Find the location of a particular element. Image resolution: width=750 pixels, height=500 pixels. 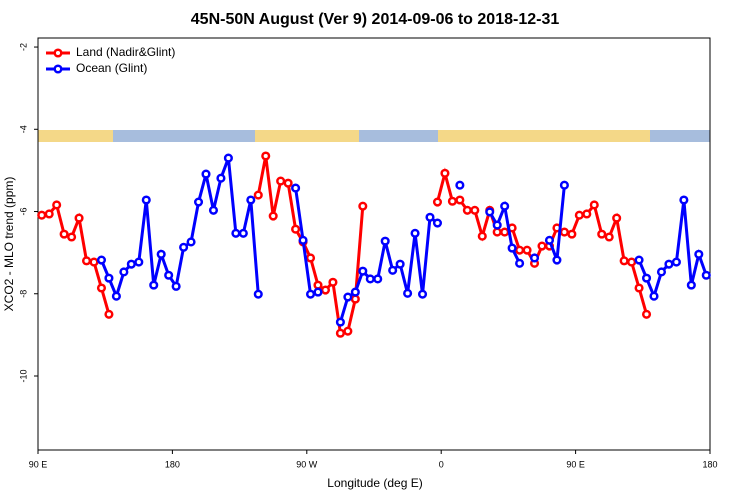

x-tick-label: 0 is located at coordinates (441, 464).